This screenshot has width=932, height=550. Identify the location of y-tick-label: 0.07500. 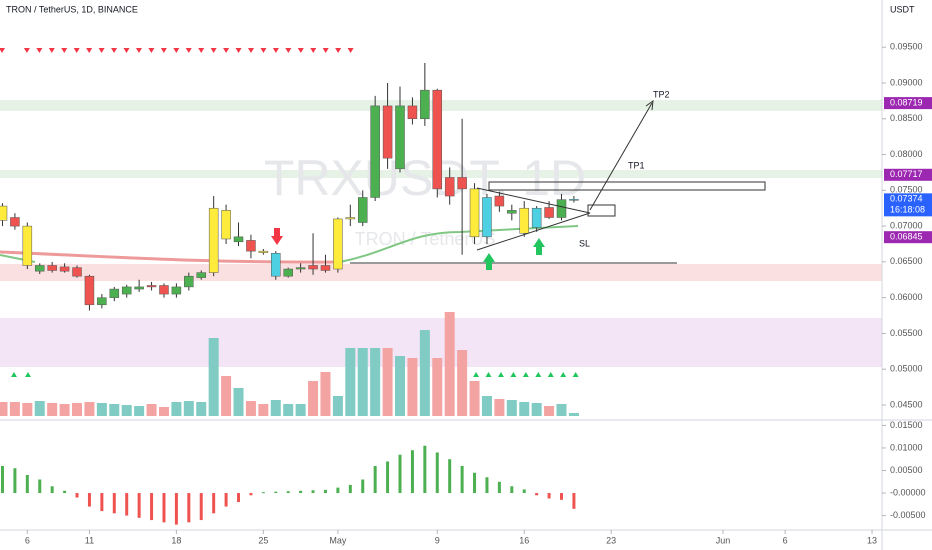
(906, 190).